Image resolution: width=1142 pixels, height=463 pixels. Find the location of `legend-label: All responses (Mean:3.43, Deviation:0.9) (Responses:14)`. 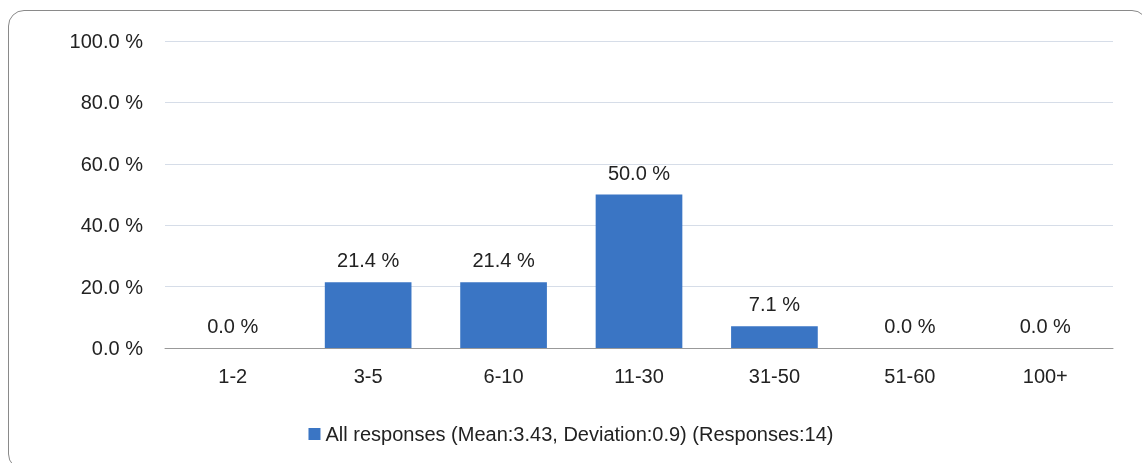

legend-label: All responses (Mean:3.43, Deviation:0.9) (Responses:14) is located at coordinates (579, 434).